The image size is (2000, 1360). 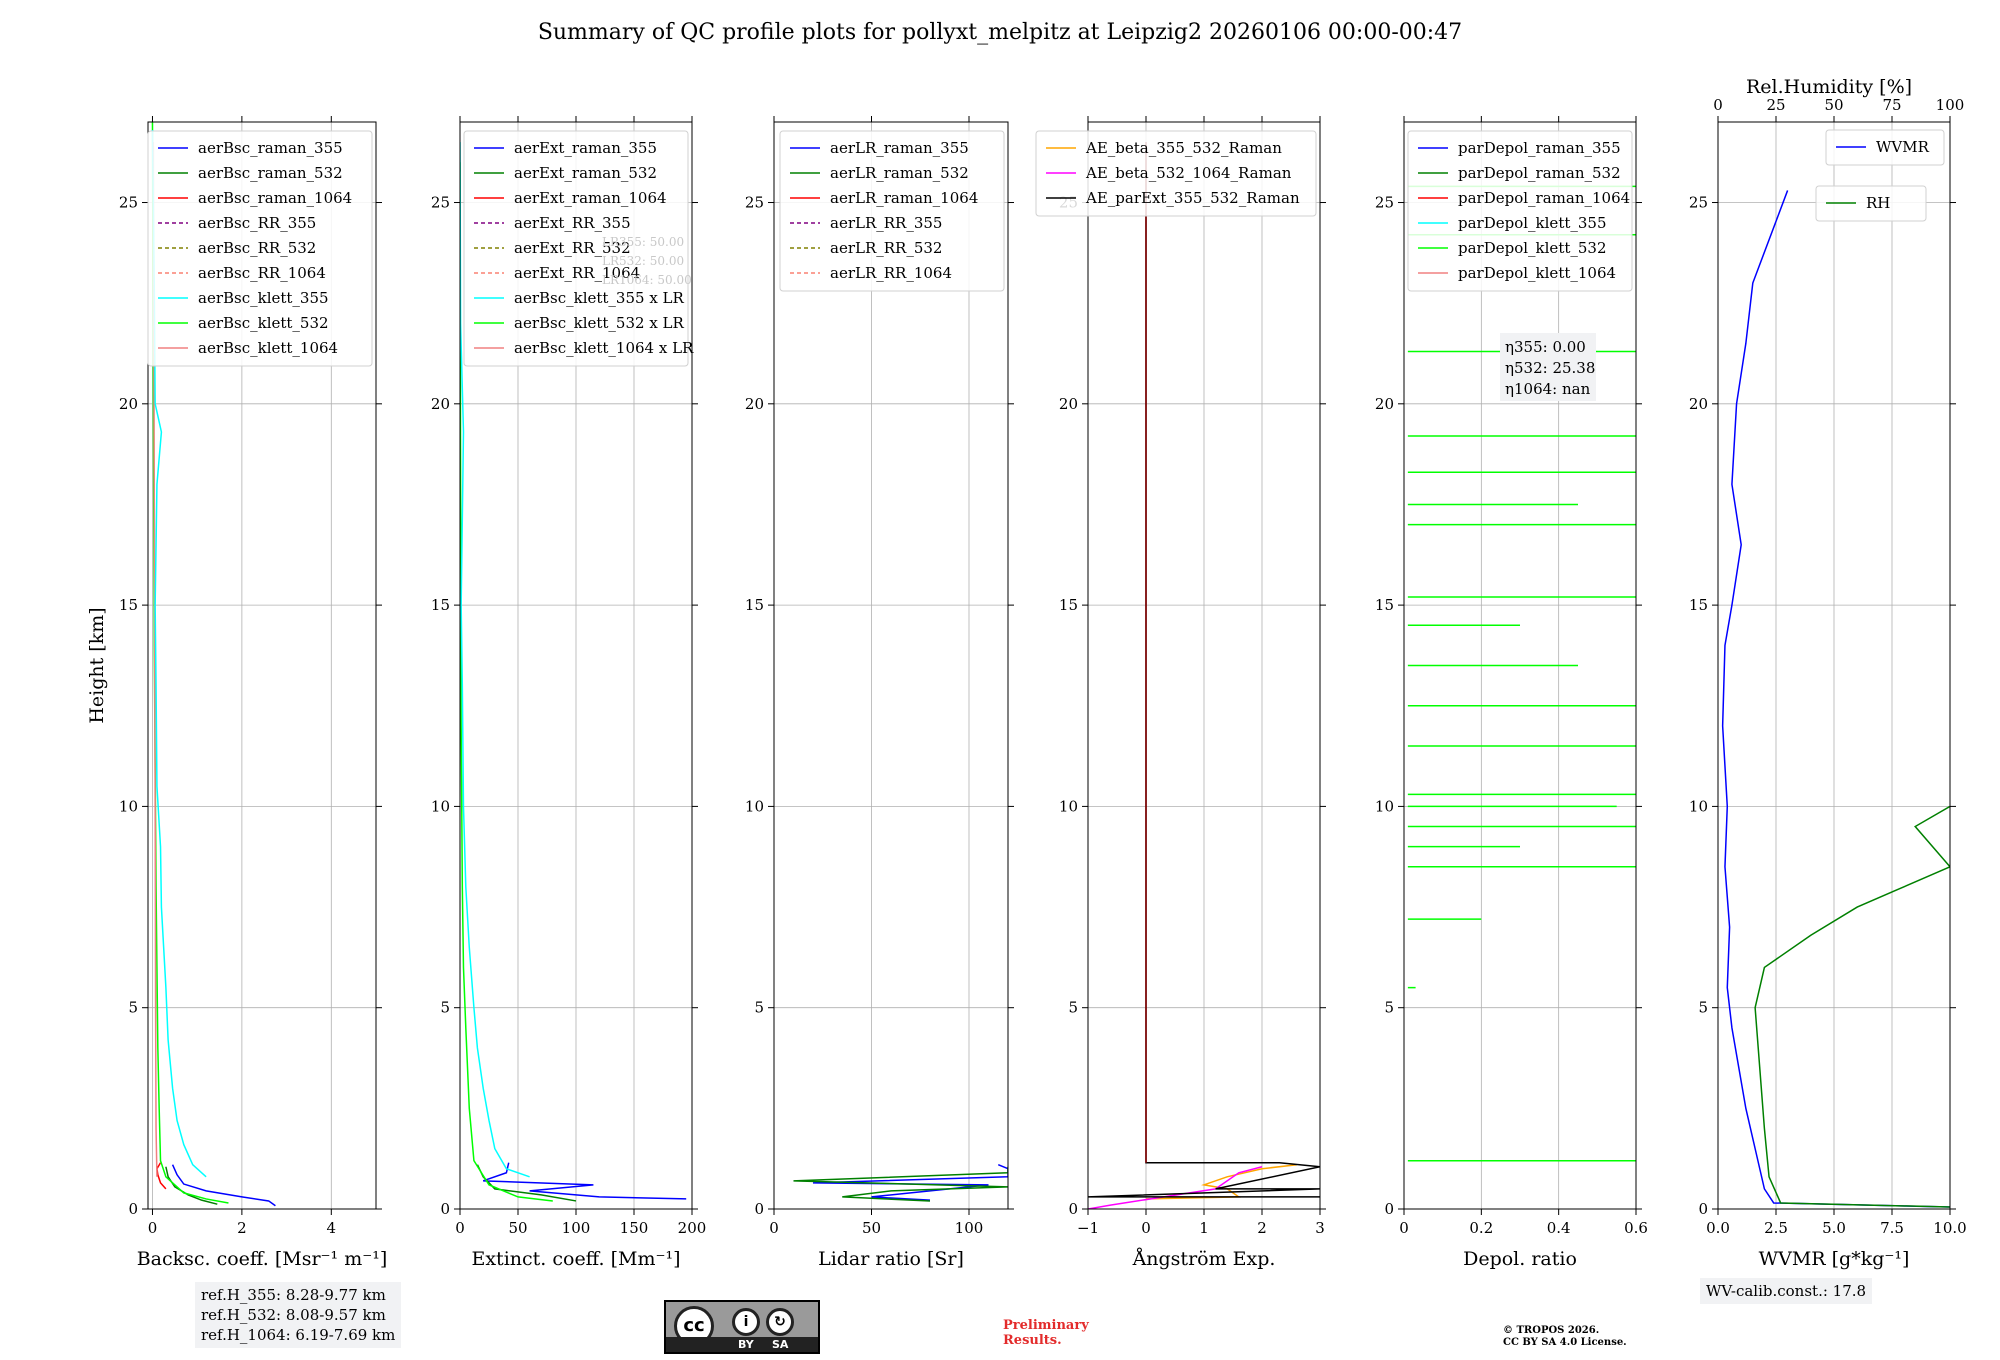 I want to click on badge-by-label: BY, so click(x=746, y=1344).